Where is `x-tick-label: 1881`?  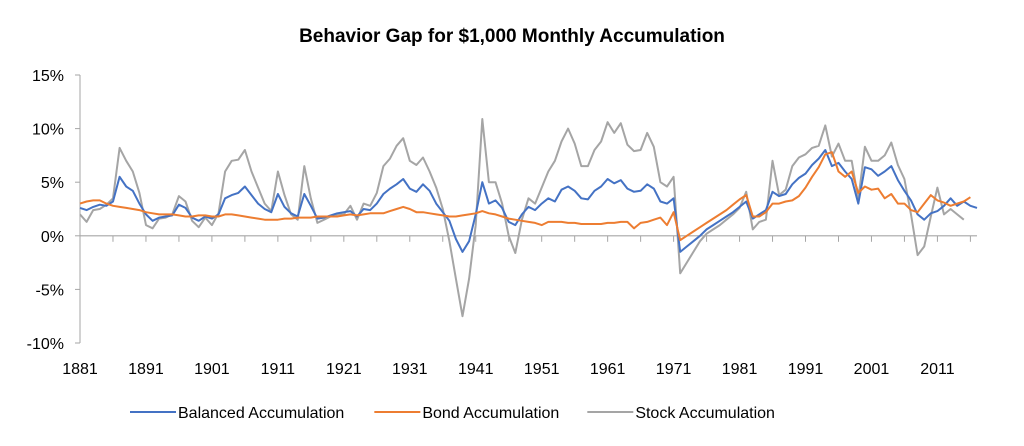 x-tick-label: 1881 is located at coordinates (80, 369).